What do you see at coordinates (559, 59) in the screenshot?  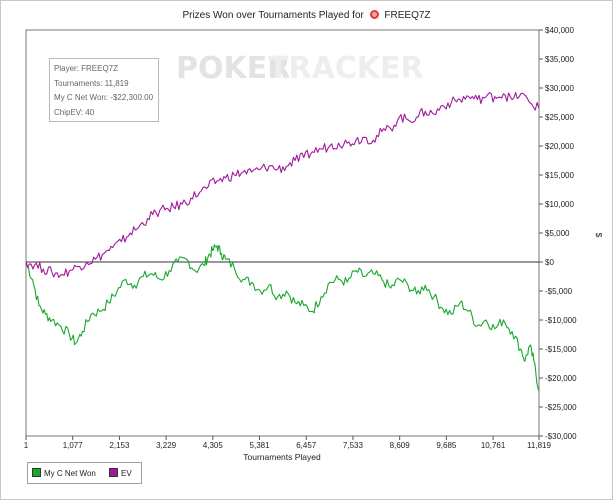 I see `y-tick-label: $35,000` at bounding box center [559, 59].